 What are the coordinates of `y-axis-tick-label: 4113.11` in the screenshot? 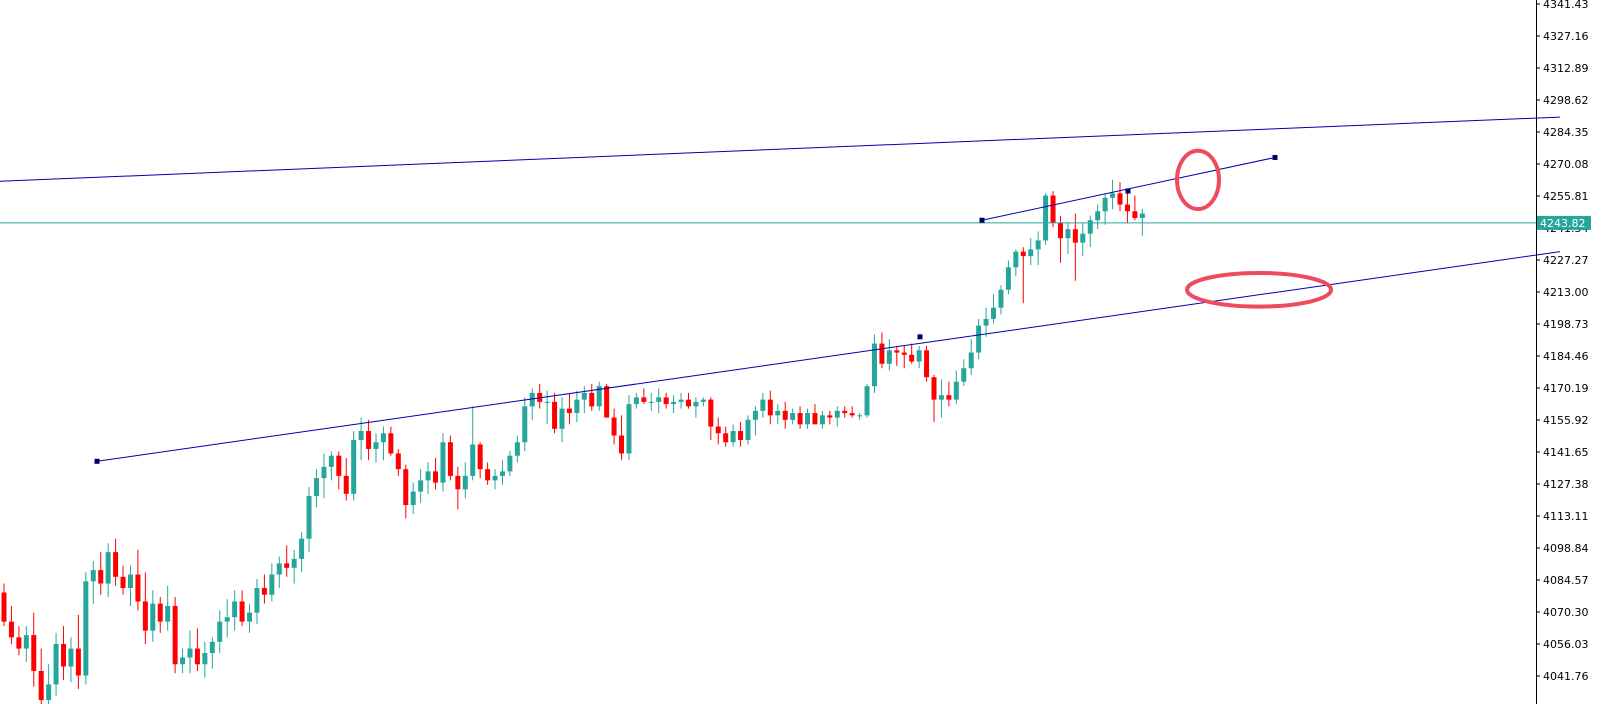 It's located at (1566, 516).